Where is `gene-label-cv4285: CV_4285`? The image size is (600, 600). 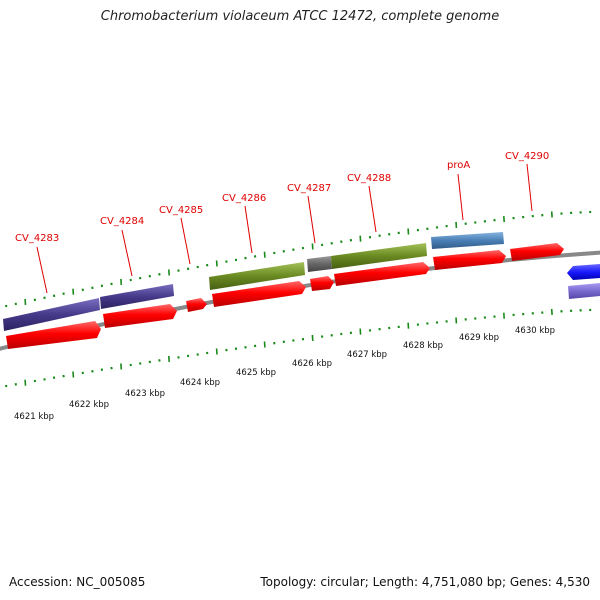
gene-label-cv4285: CV_4285 is located at coordinates (181, 210).